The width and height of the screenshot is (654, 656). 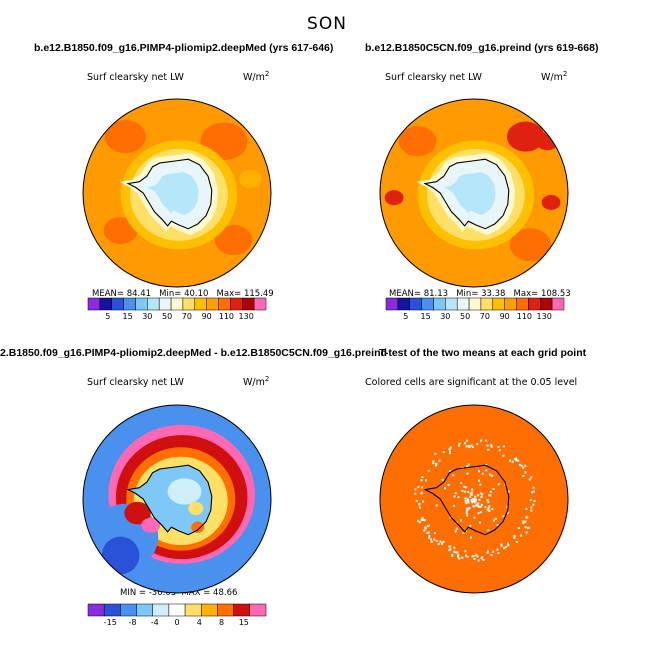 What do you see at coordinates (120, 555) in the screenshot?
I see `cool-sector` at bounding box center [120, 555].